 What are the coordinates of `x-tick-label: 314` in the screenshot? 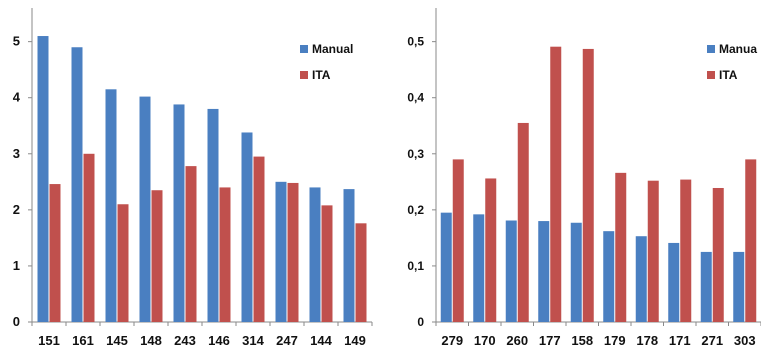 It's located at (253, 340).